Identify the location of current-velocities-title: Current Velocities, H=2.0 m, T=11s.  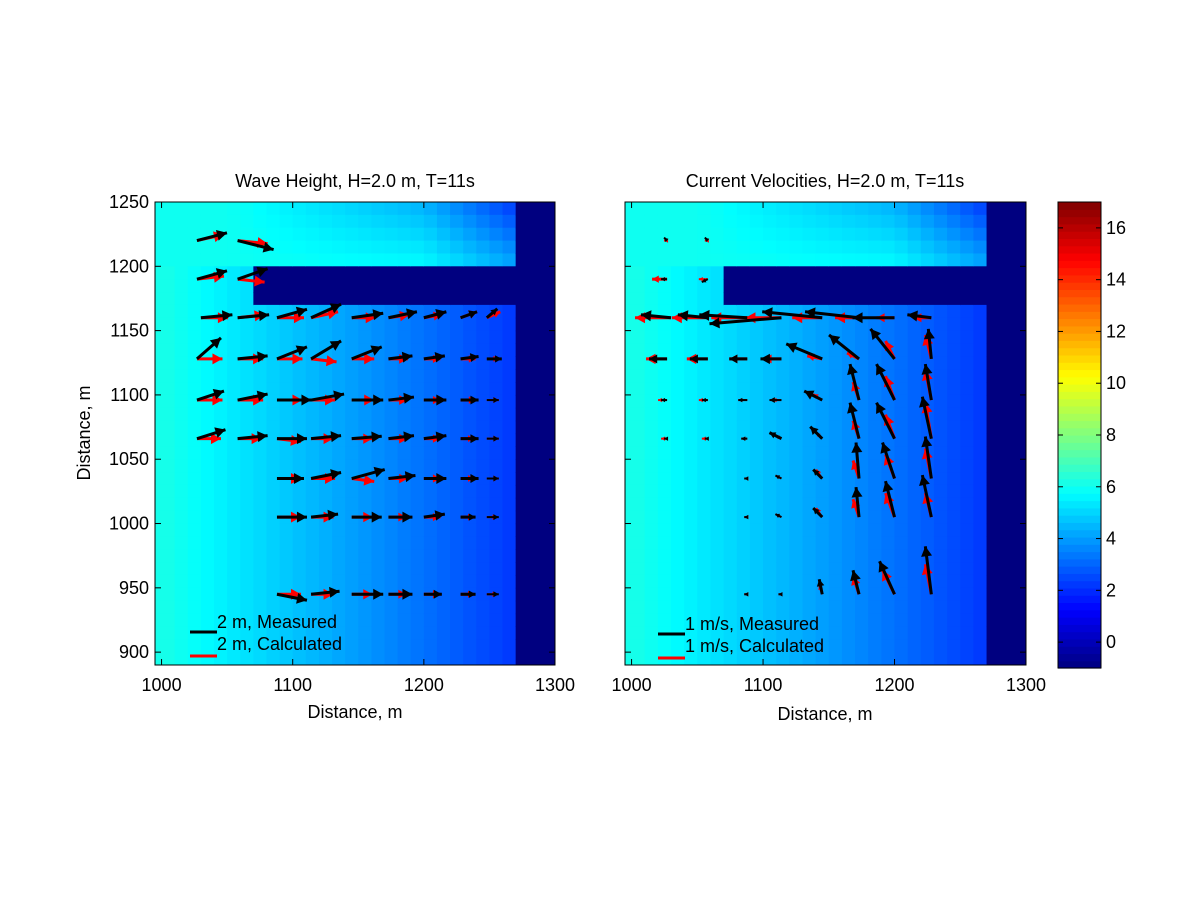
(825, 181).